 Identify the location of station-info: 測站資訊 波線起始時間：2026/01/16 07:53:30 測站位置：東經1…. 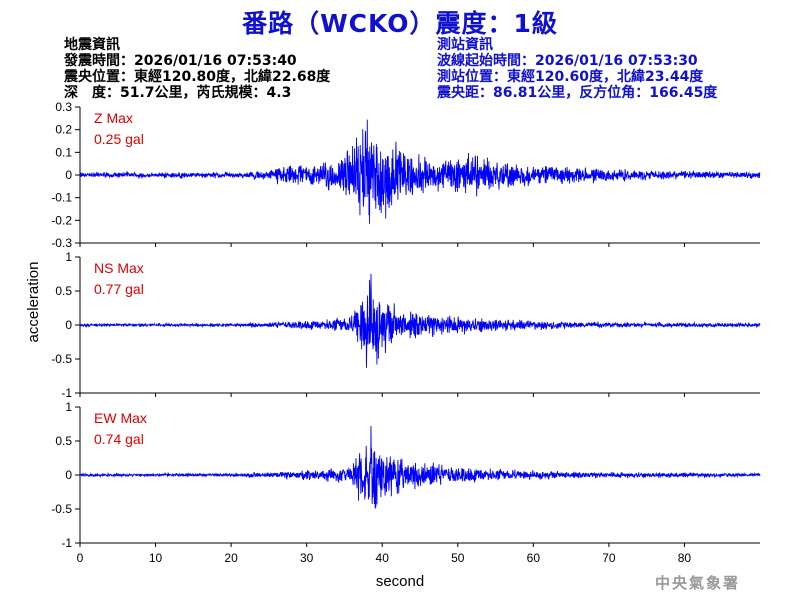
(577, 69).